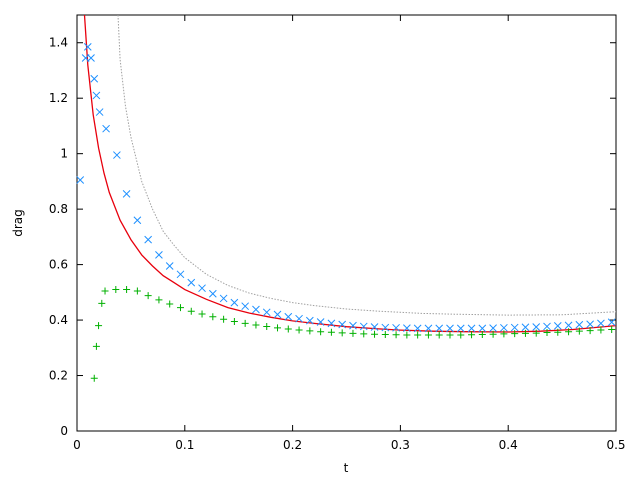 Image resolution: width=640 pixels, height=480 pixels. Describe the element at coordinates (508, 445) in the screenshot. I see `x-tick-label: 0.4` at that location.